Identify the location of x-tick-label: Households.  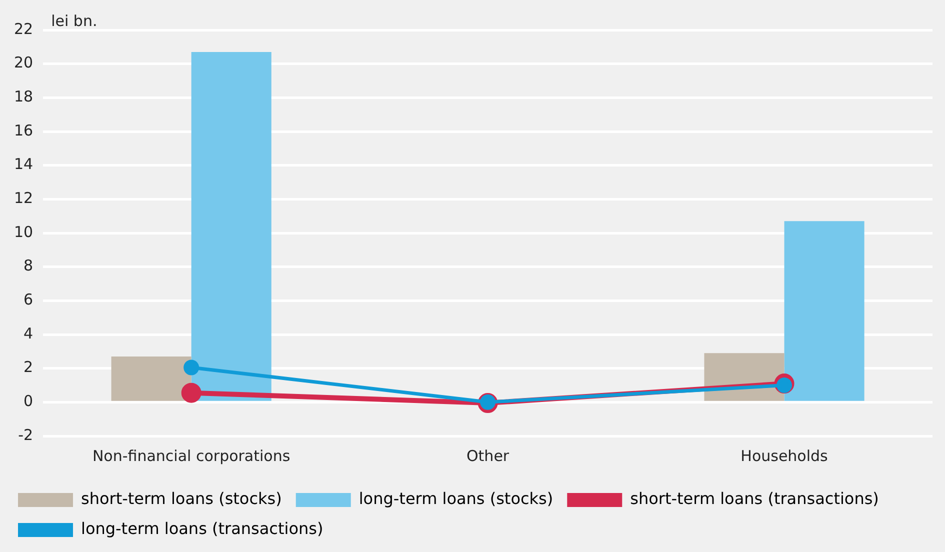
(784, 455).